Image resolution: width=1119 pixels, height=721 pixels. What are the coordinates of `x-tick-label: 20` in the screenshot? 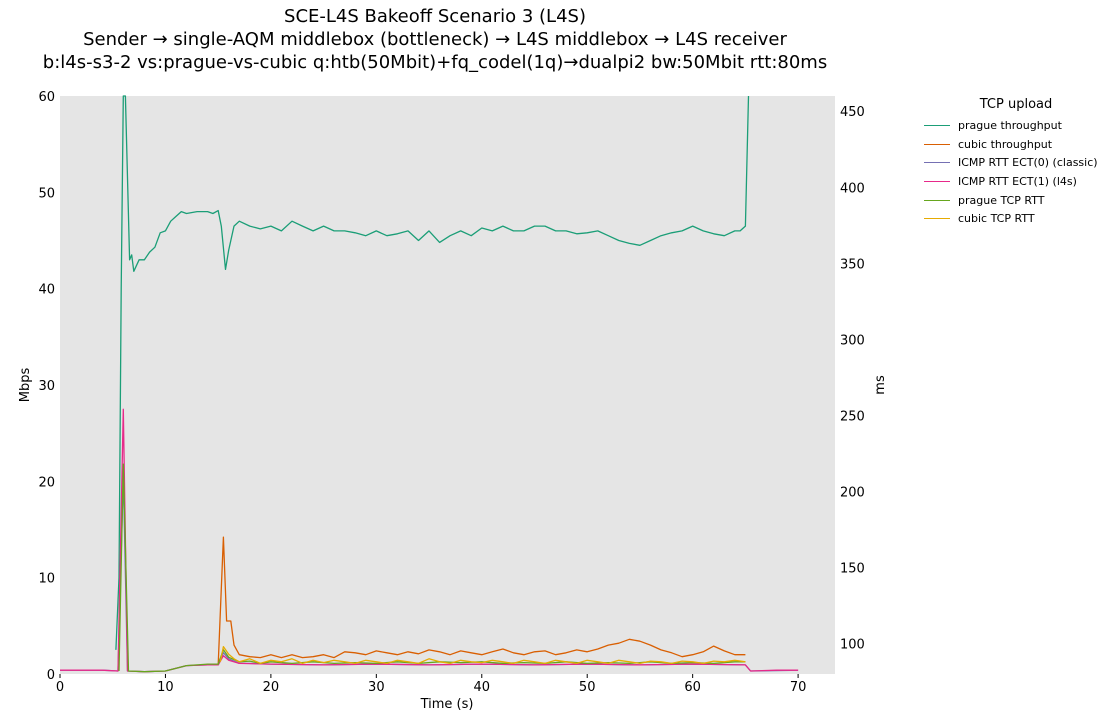 It's located at (271, 687).